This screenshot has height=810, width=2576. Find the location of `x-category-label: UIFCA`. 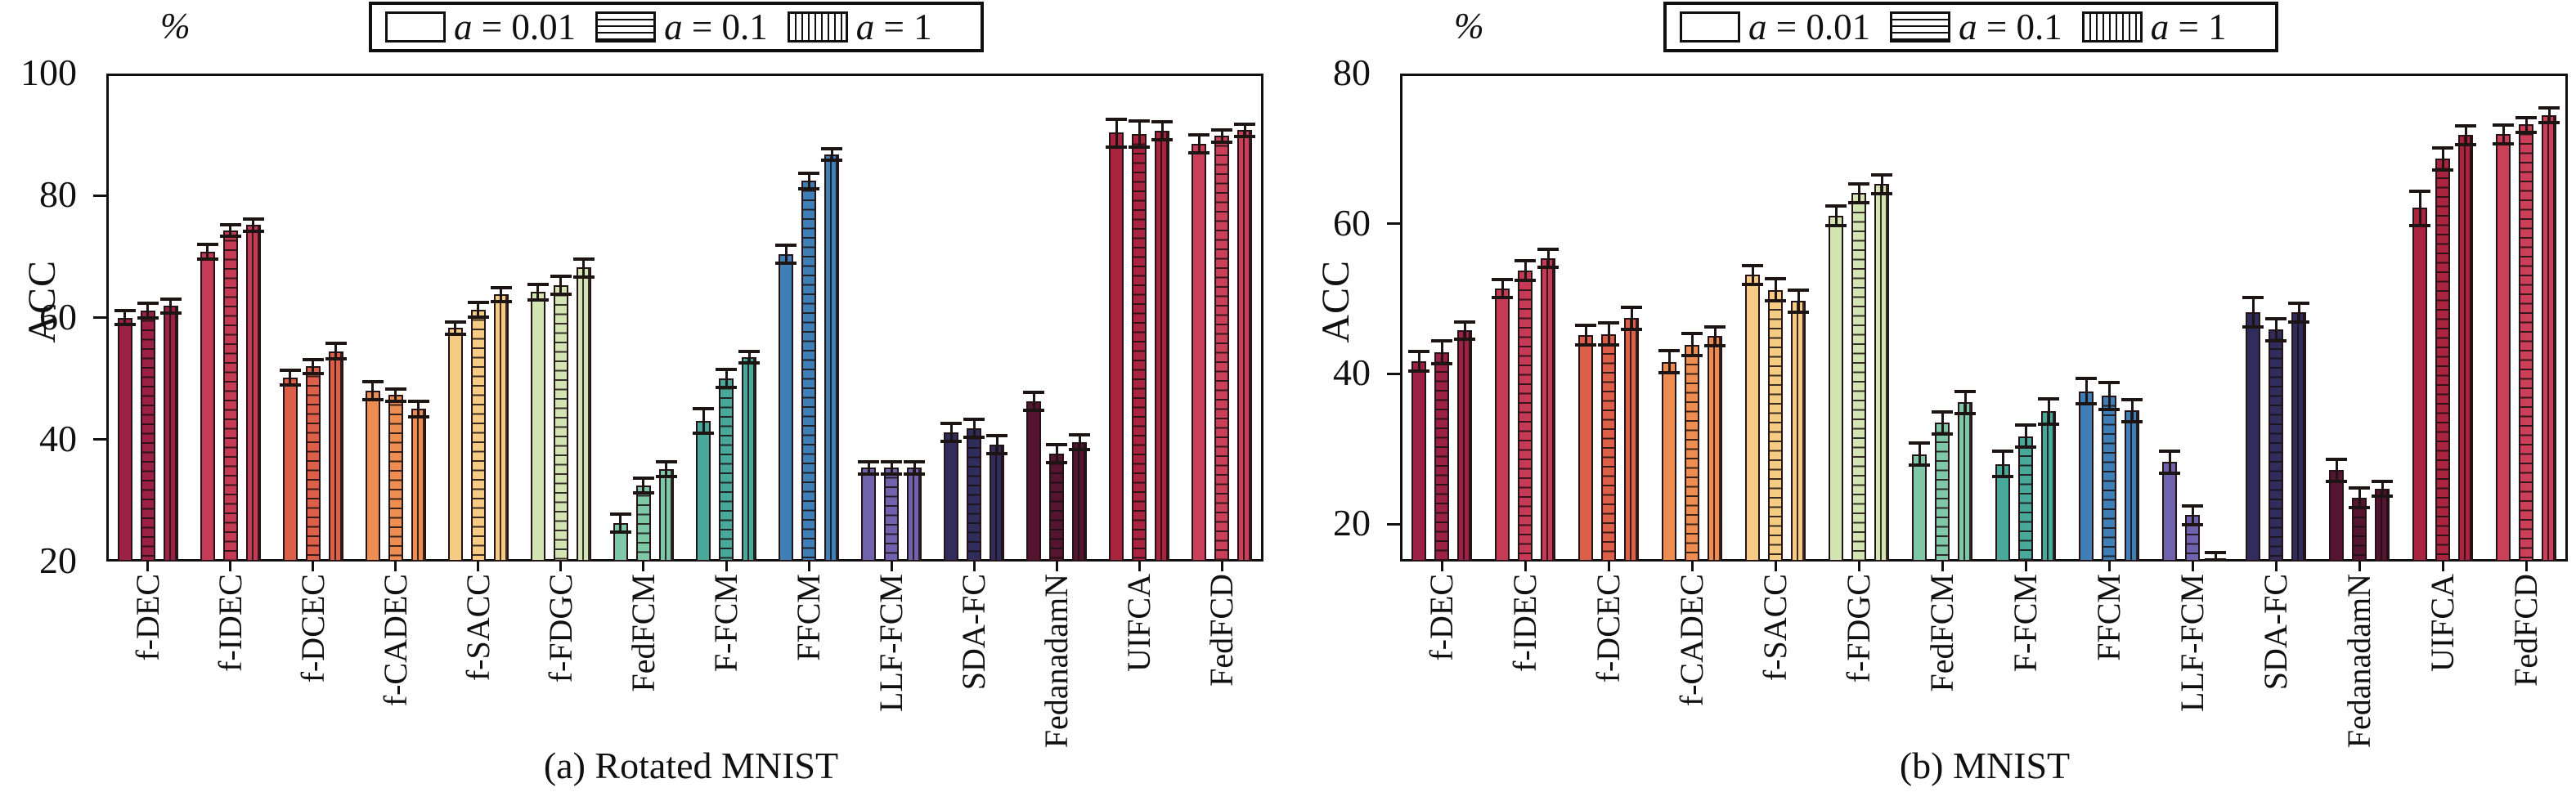

x-category-label: UIFCA is located at coordinates (2443, 623).